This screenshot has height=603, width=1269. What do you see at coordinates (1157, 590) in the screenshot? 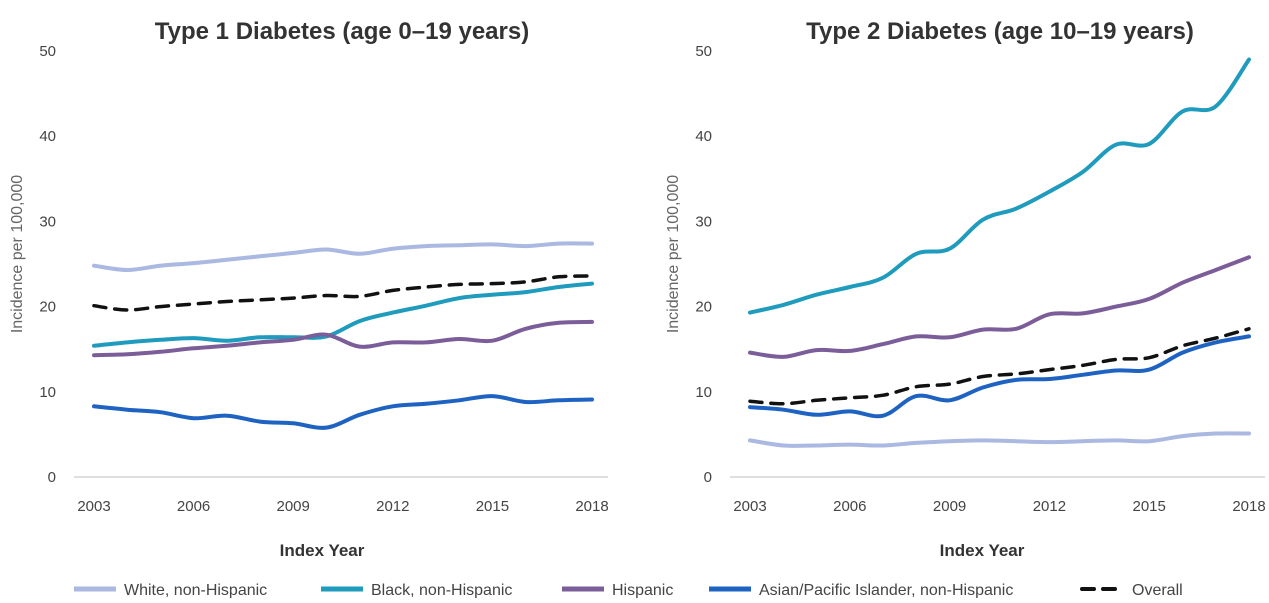
I see `legend-label-overall: Overall` at bounding box center [1157, 590].